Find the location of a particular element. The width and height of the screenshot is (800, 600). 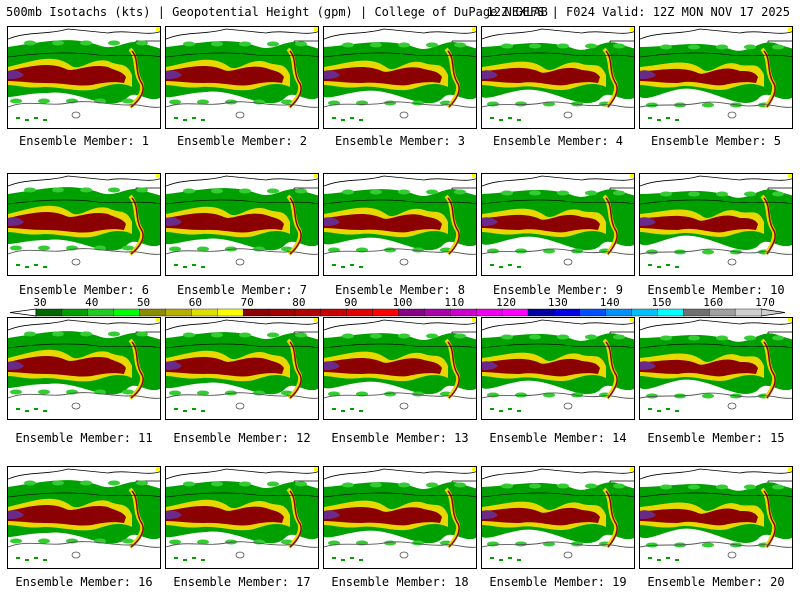

colorbar-tick-label: 150 is located at coordinates (661, 302).